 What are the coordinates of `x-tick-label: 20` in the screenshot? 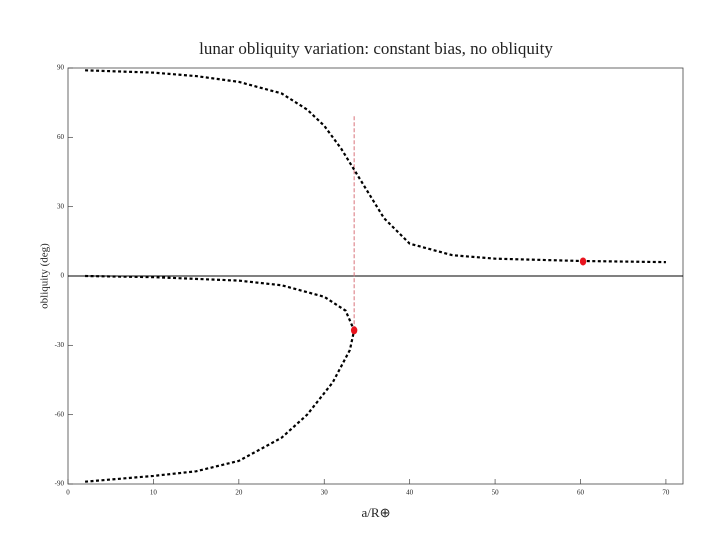 It's located at (239, 493).